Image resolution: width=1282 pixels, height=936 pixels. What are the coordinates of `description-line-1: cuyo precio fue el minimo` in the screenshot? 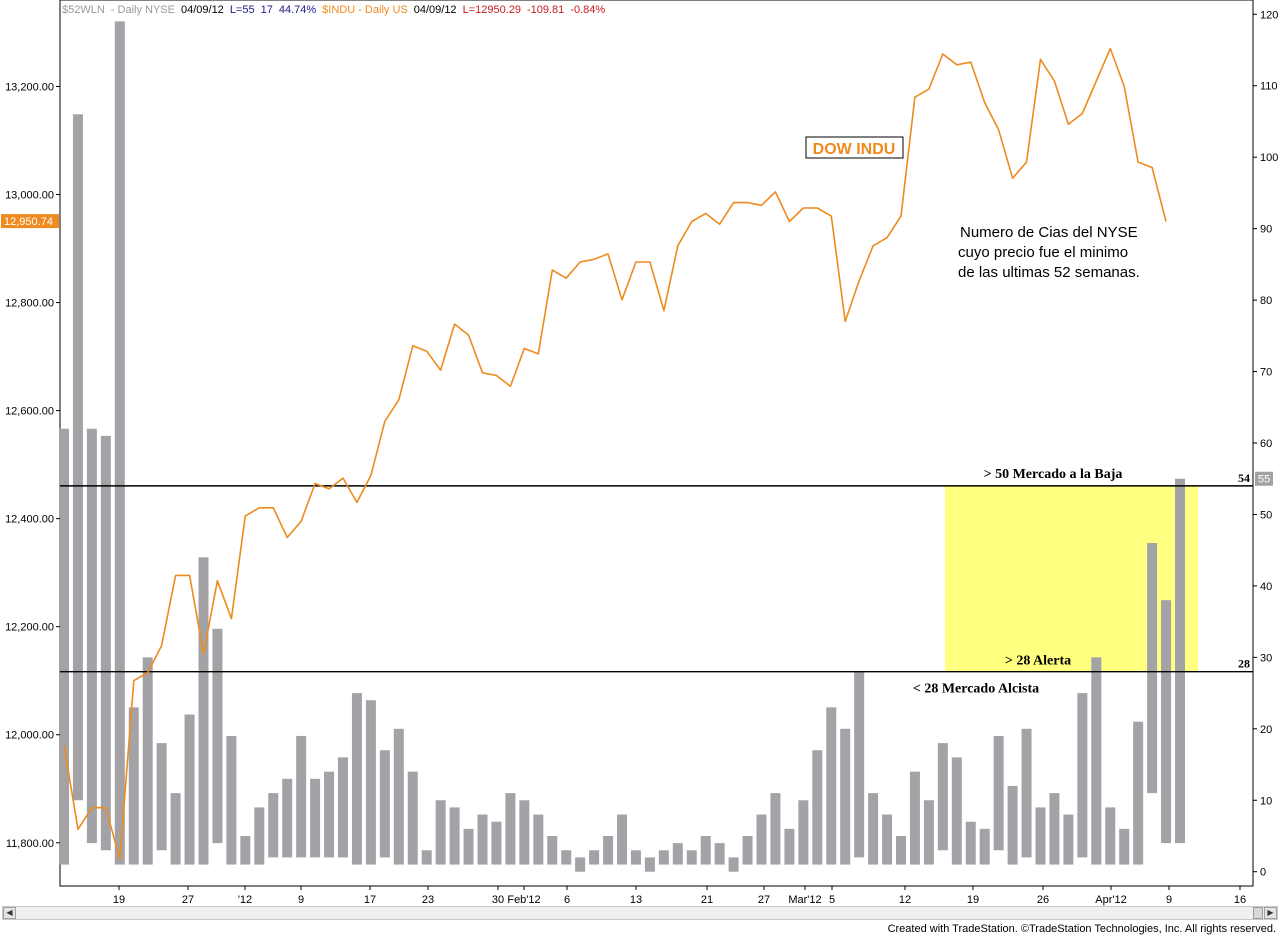 It's located at (1043, 252).